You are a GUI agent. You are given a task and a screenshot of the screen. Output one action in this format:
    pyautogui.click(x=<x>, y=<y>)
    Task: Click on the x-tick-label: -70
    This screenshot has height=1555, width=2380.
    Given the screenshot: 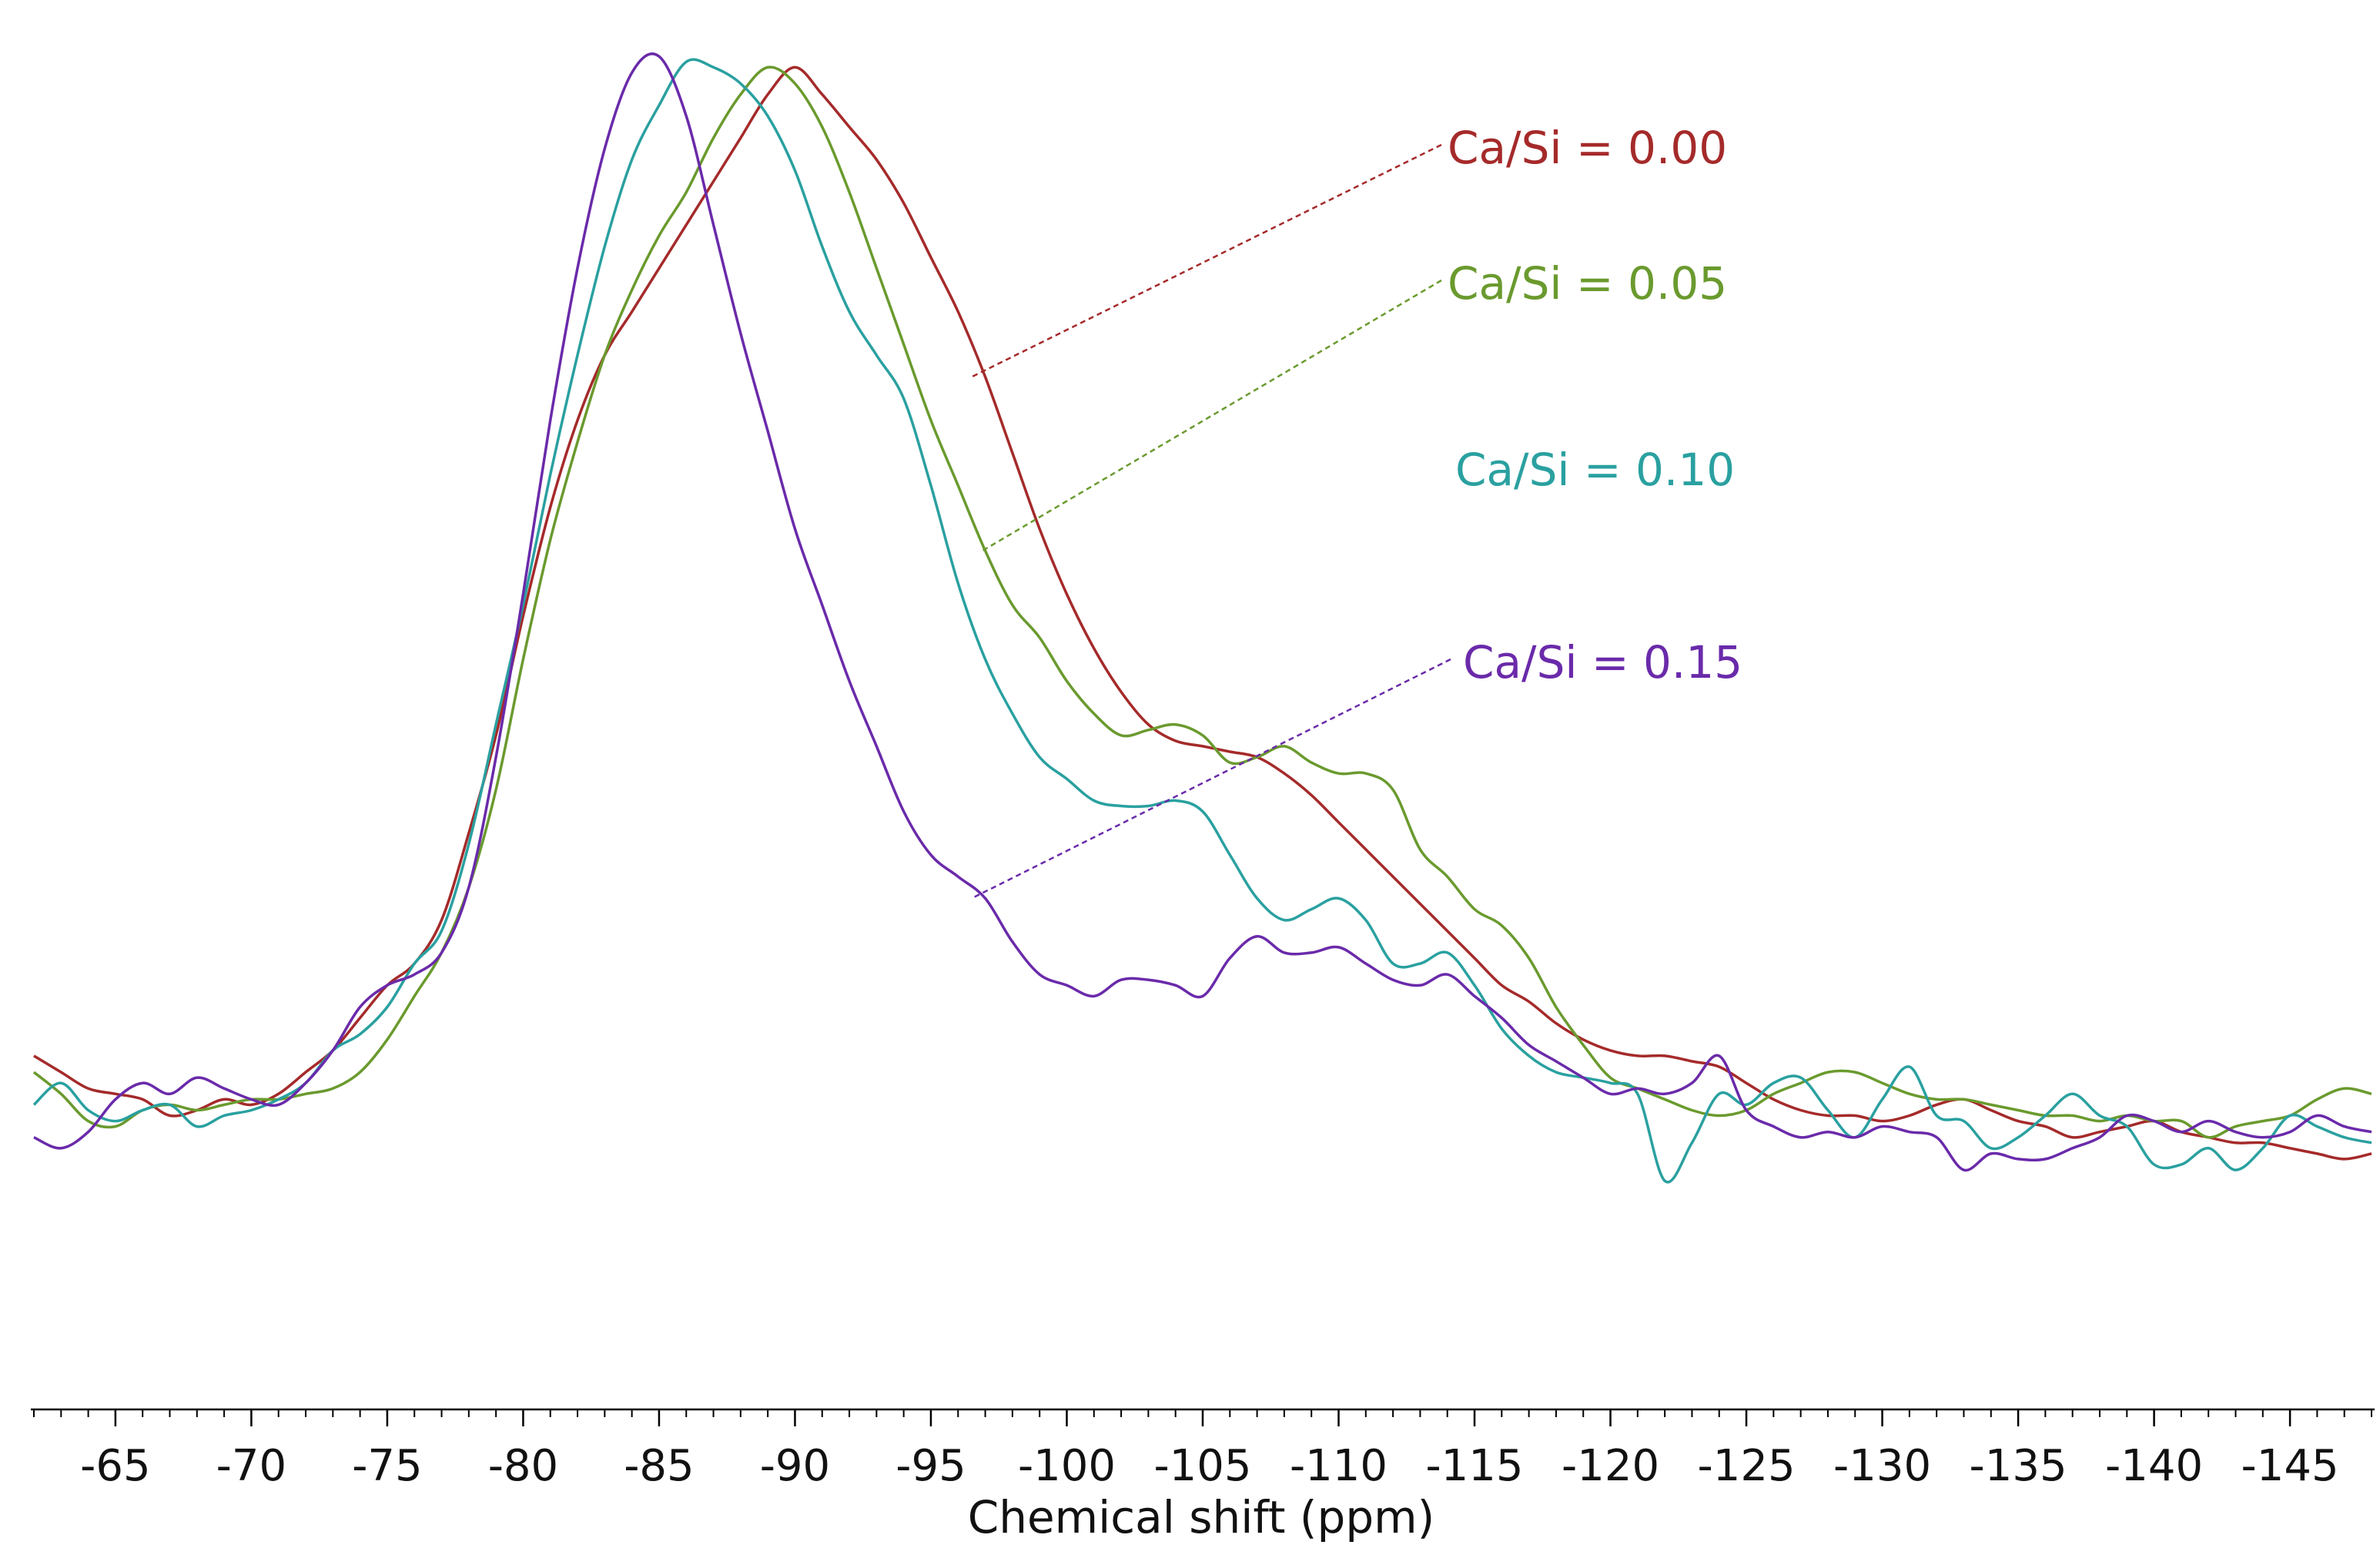 What is the action you would take?
    pyautogui.click(x=251, y=1466)
    